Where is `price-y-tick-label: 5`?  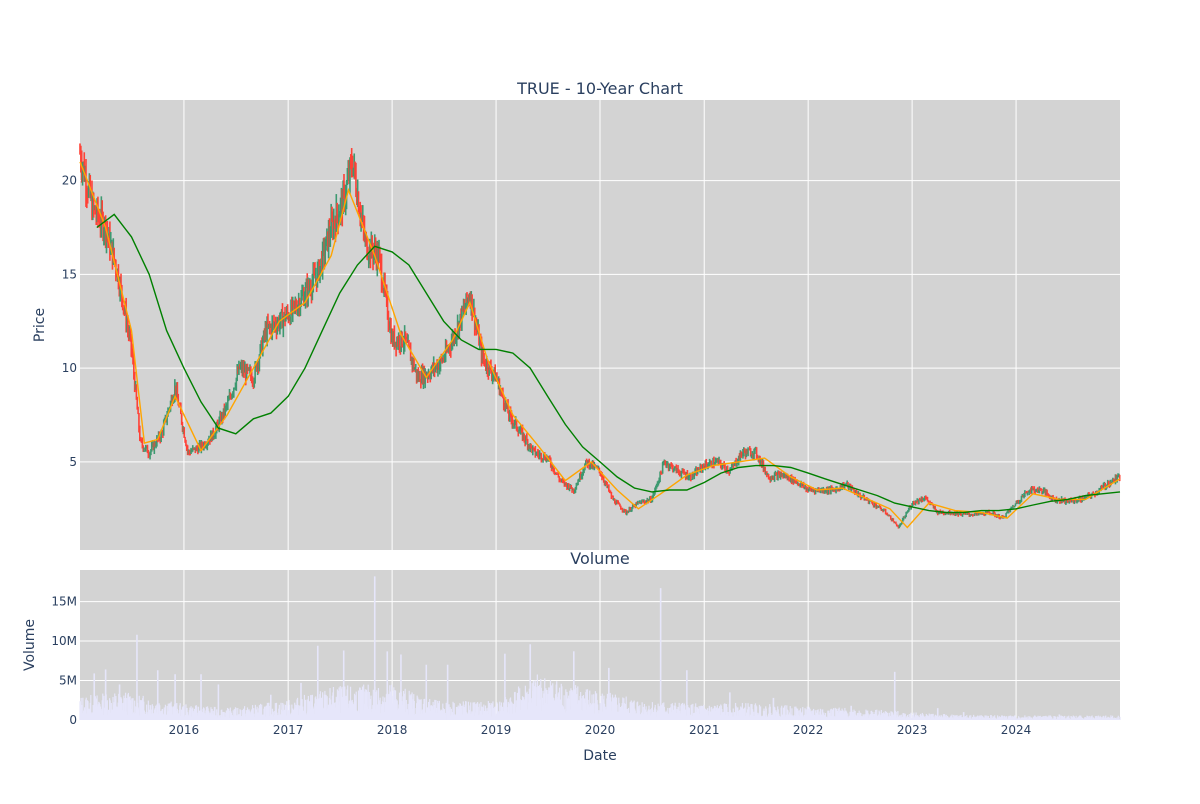 price-y-tick-label: 5 is located at coordinates (73, 462).